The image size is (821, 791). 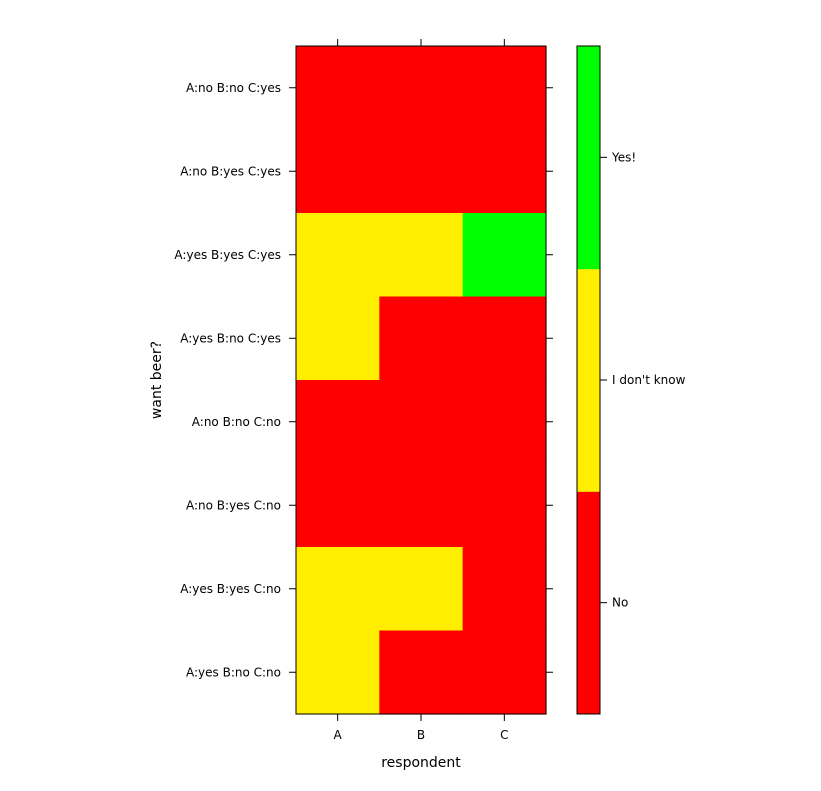 I want to click on color-key-label: No, so click(x=620, y=603).